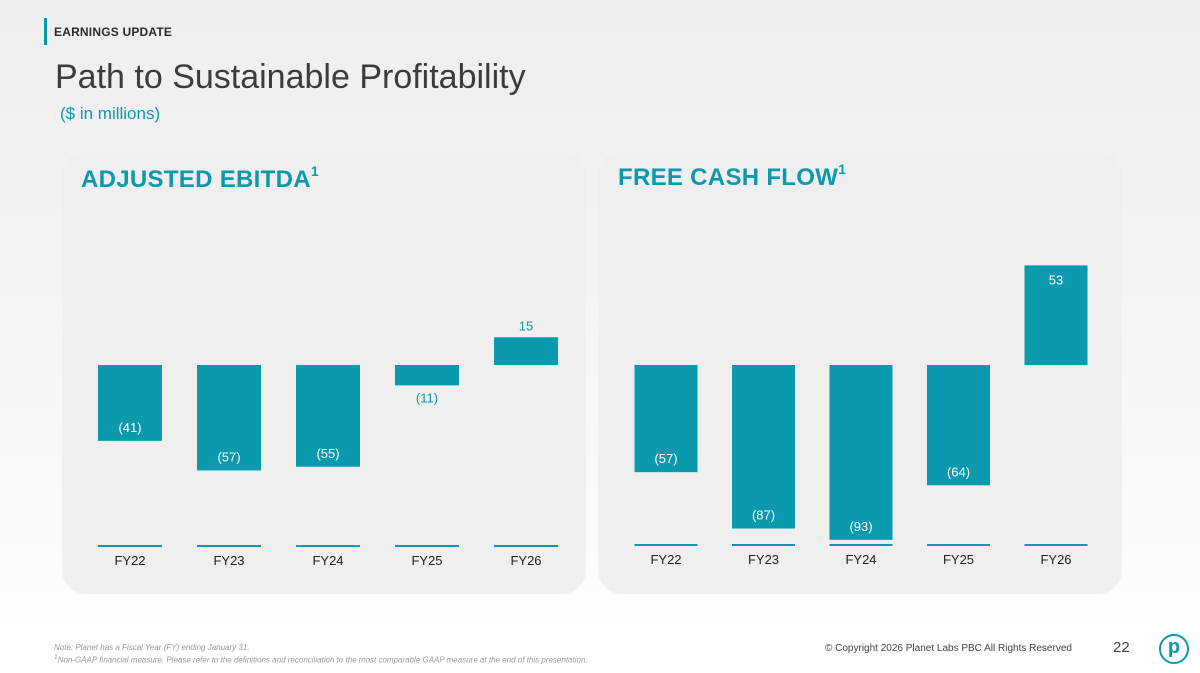 This screenshot has width=1200, height=673. I want to click on fcf-data-label: (93), so click(860, 526).